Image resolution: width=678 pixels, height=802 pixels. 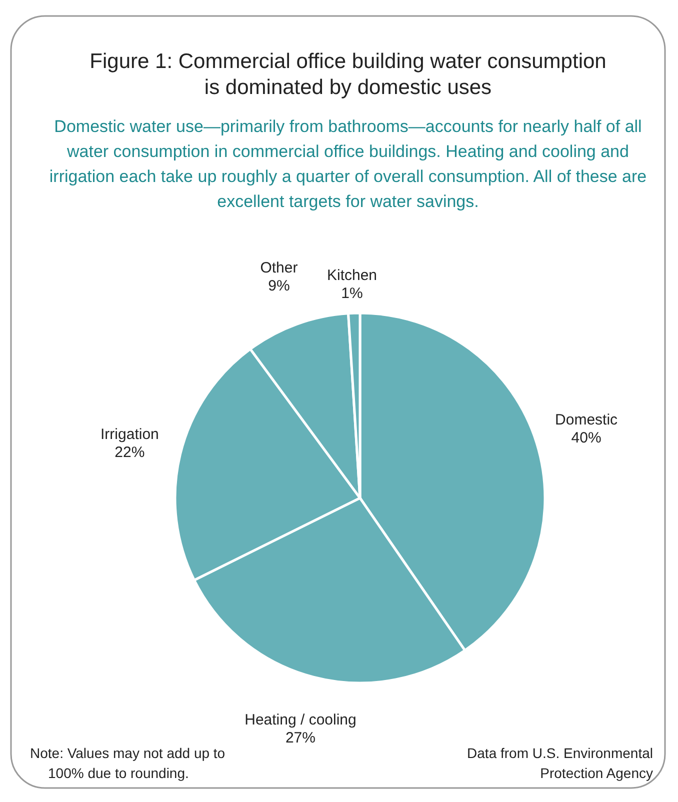 I want to click on chart-title: Figure 1: Commercial office building water consumption is dominated by domestic uses, so click(x=348, y=74).